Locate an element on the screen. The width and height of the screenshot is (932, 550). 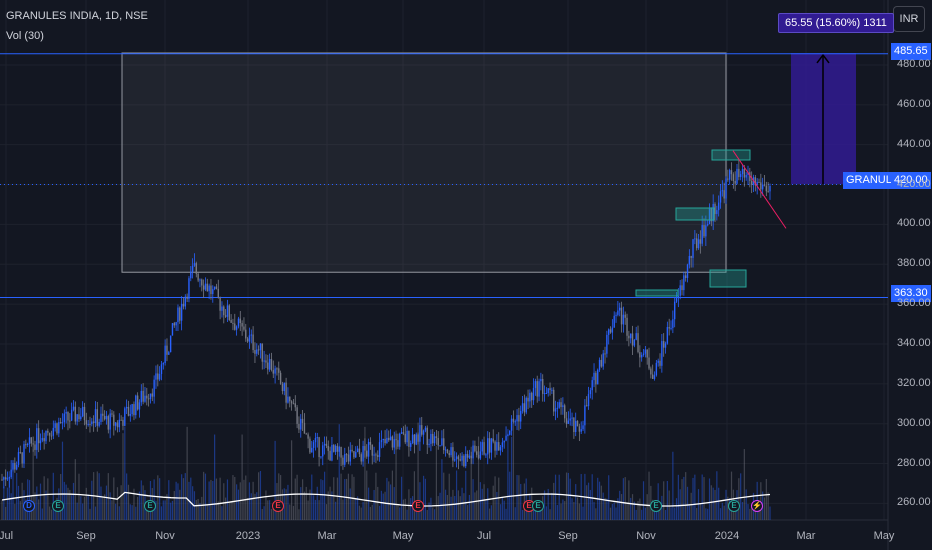
currency-button: INR is located at coordinates (909, 19).